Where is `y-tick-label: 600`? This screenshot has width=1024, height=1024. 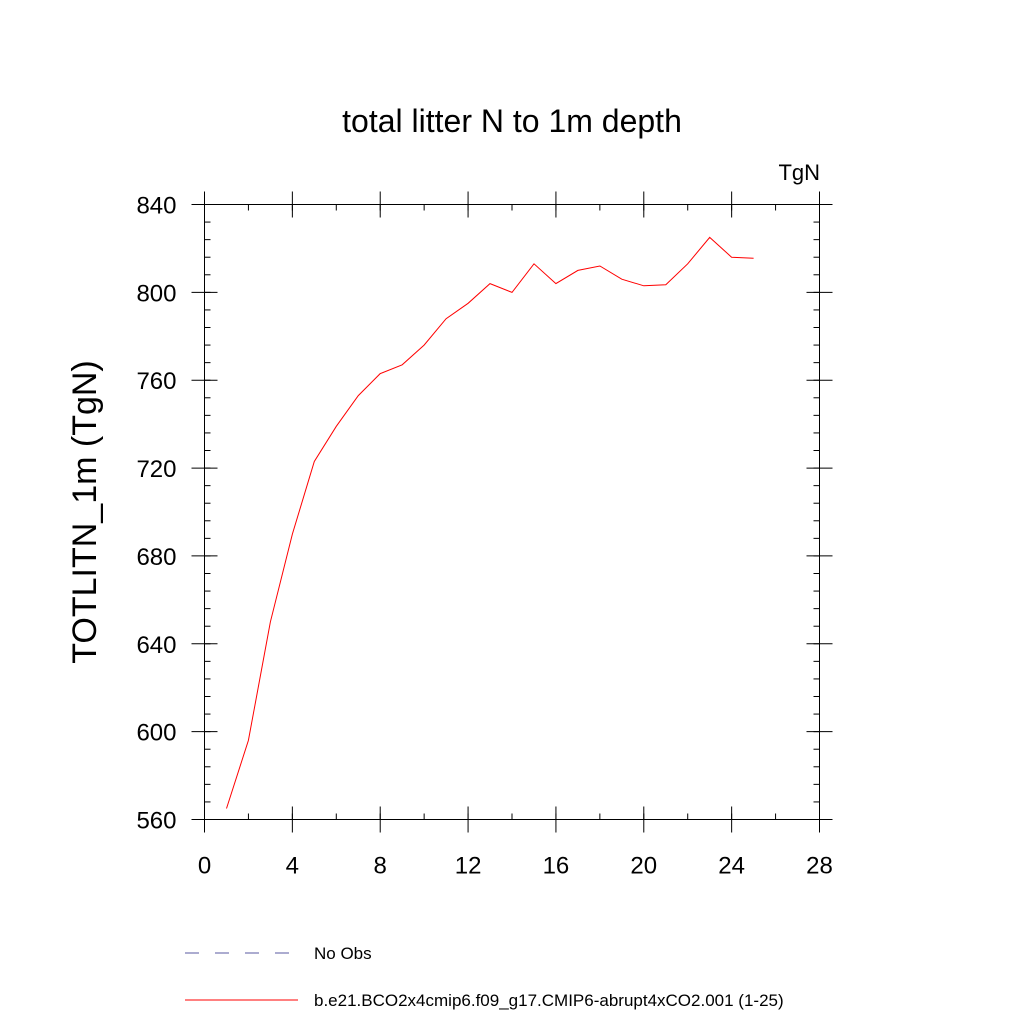 y-tick-label: 600 is located at coordinates (156, 733).